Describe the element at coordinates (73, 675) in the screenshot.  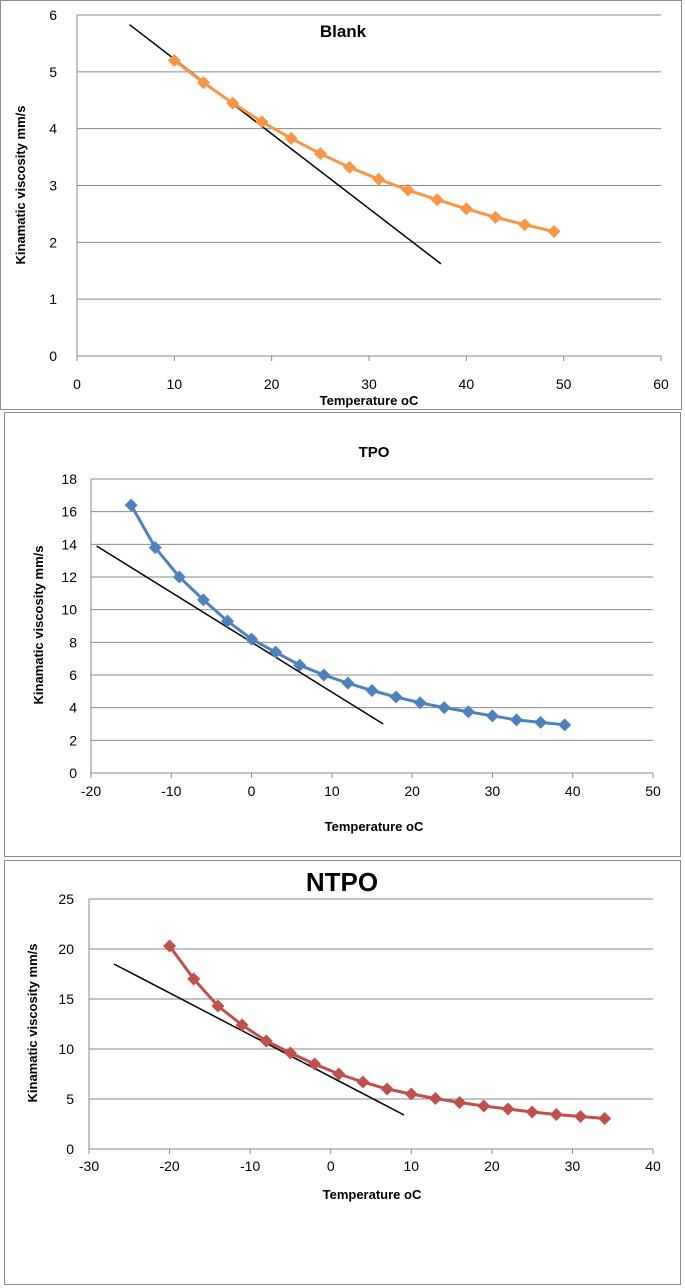
I see `y-tick-label: 6` at that location.